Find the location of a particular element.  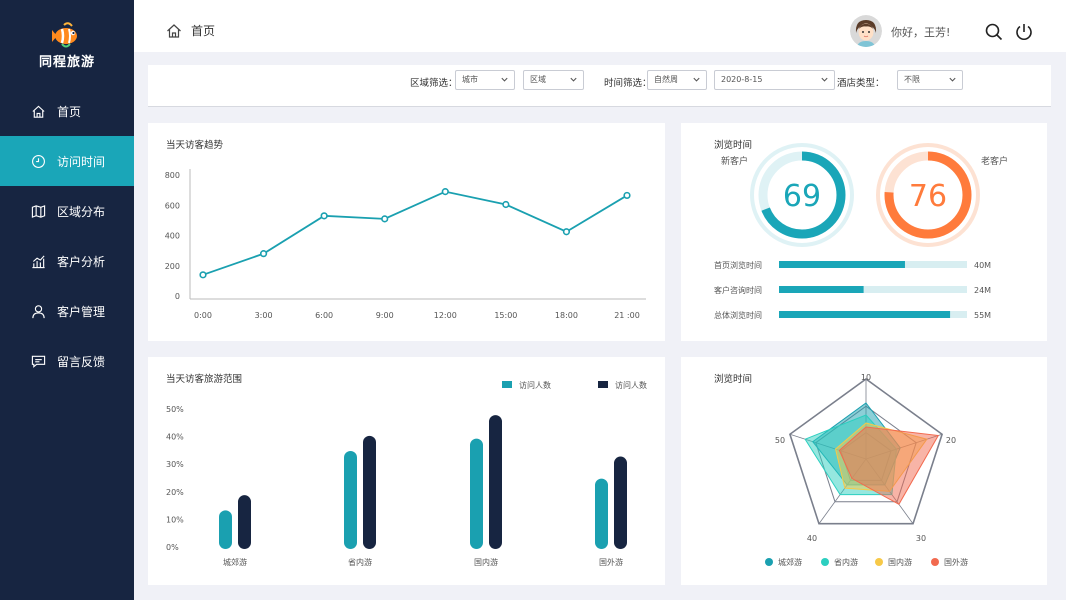

y-tick-label: 400 is located at coordinates (172, 236).